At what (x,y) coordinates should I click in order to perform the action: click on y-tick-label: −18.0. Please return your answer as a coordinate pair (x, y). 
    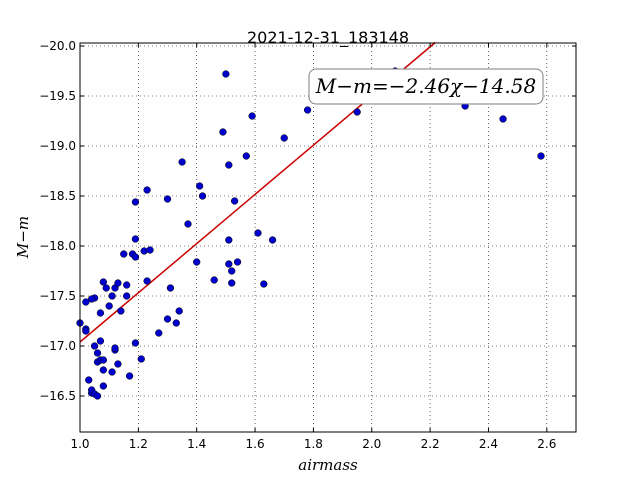
    Looking at the image, I should click on (57, 246).